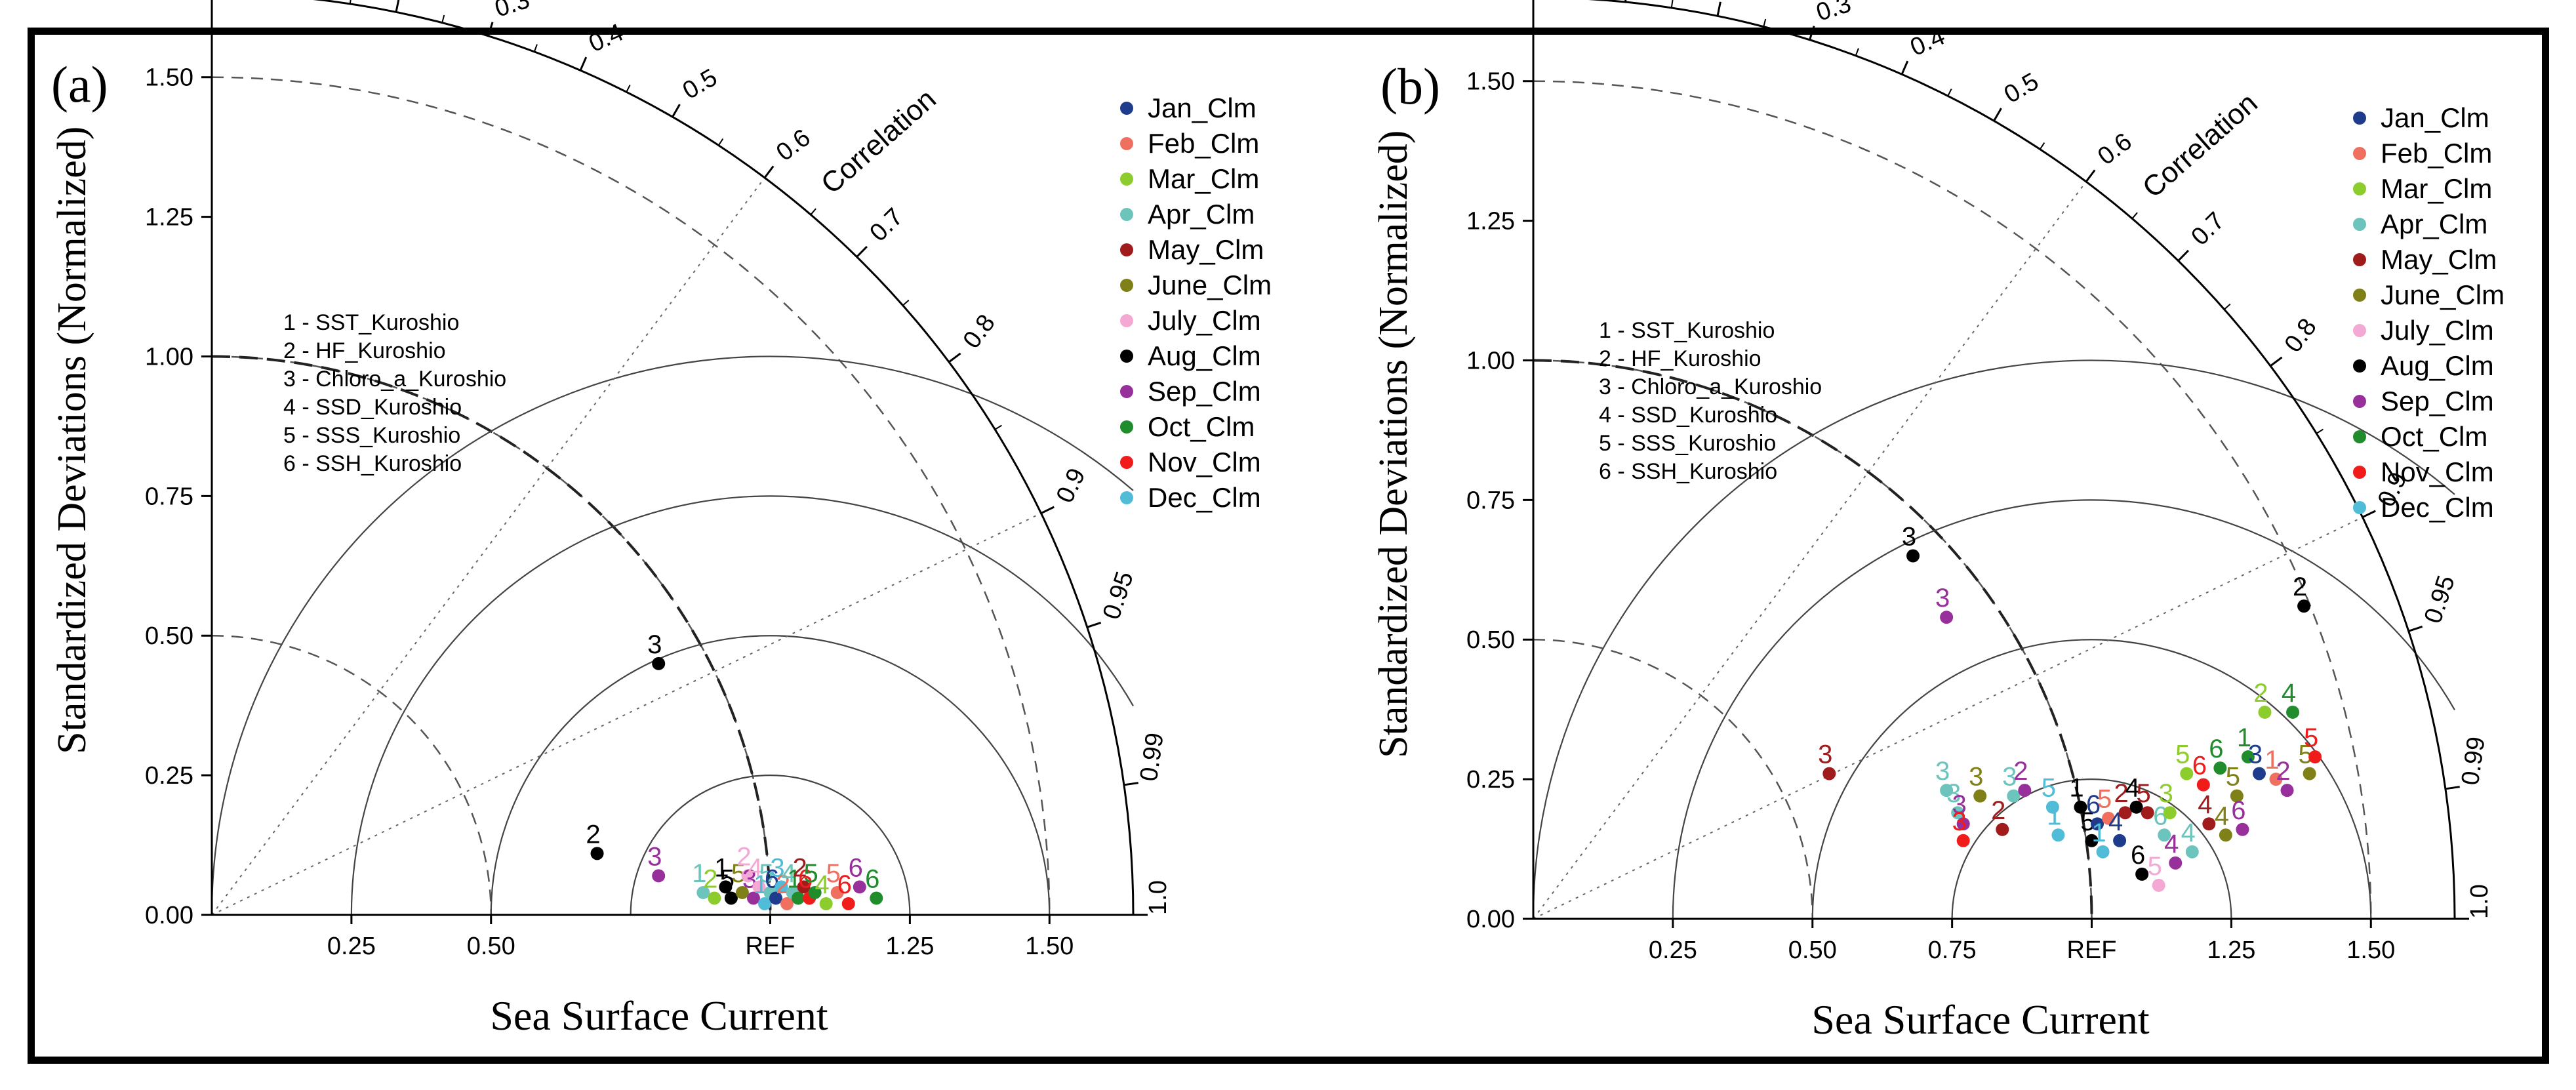 The height and width of the screenshot is (1090, 2576). Describe the element at coordinates (2437, 330) in the screenshot. I see `legend-label: July_Clm` at that location.